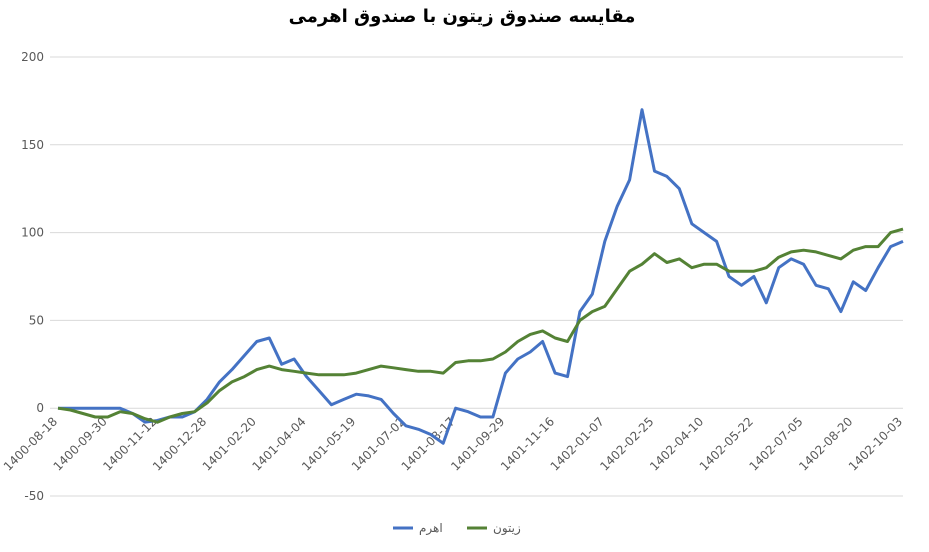 This screenshot has height=552, width=929. I want to click on y-tick-label: 150, so click(32, 145).